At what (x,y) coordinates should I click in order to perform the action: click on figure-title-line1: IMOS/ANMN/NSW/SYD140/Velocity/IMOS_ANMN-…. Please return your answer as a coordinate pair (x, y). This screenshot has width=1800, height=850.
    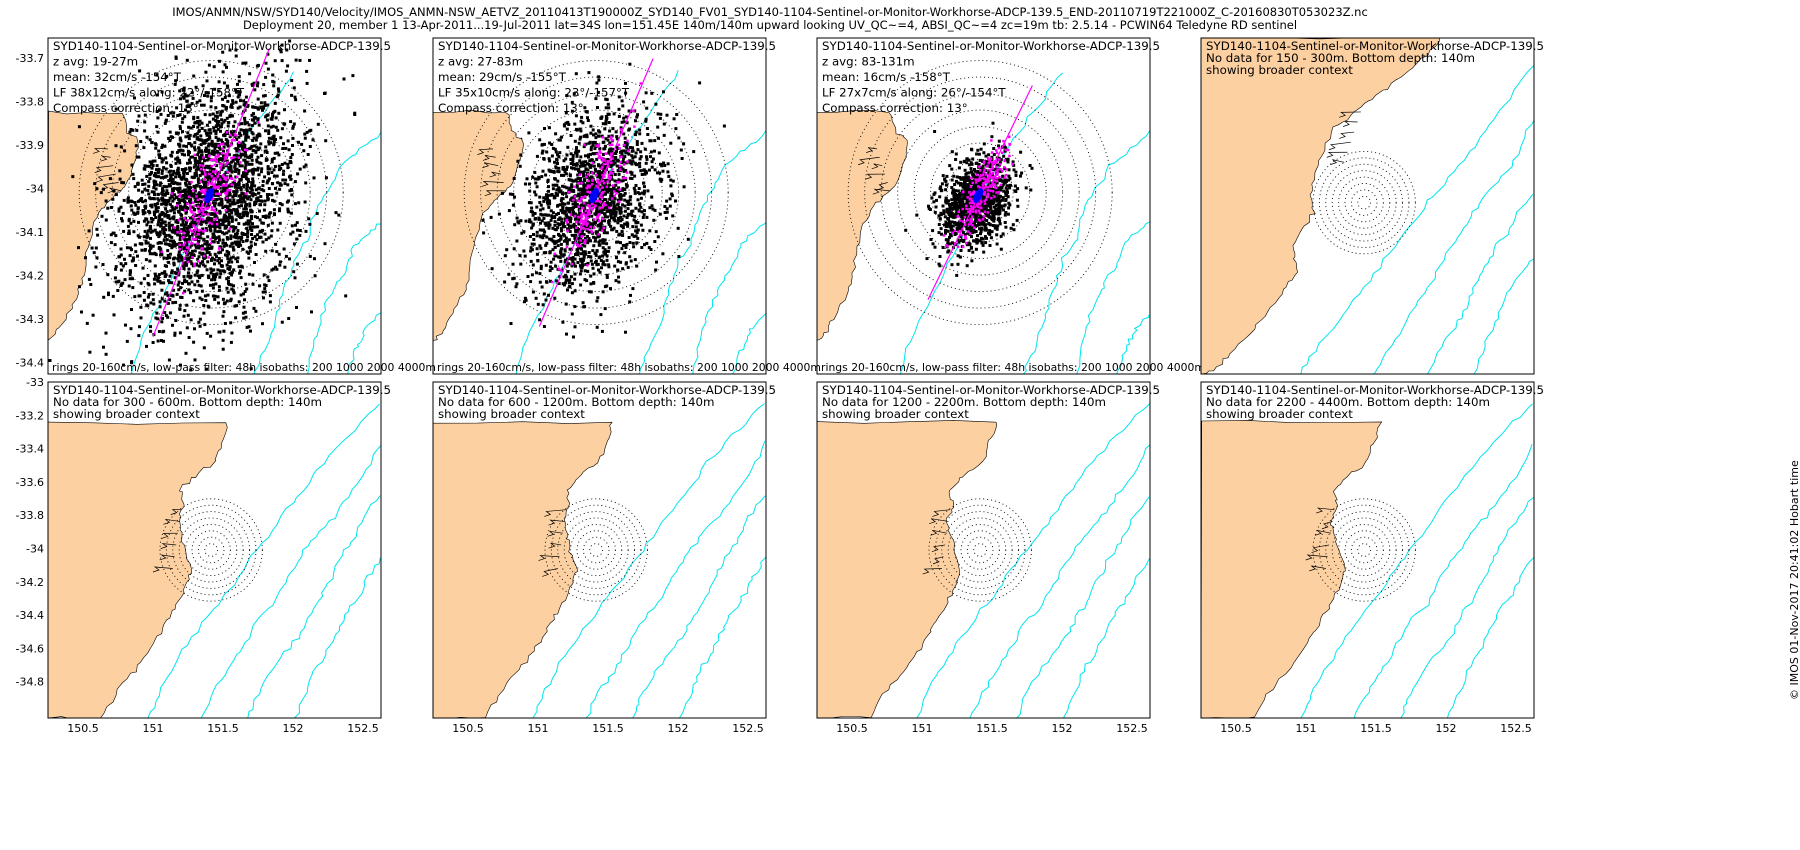
    Looking at the image, I should click on (770, 12).